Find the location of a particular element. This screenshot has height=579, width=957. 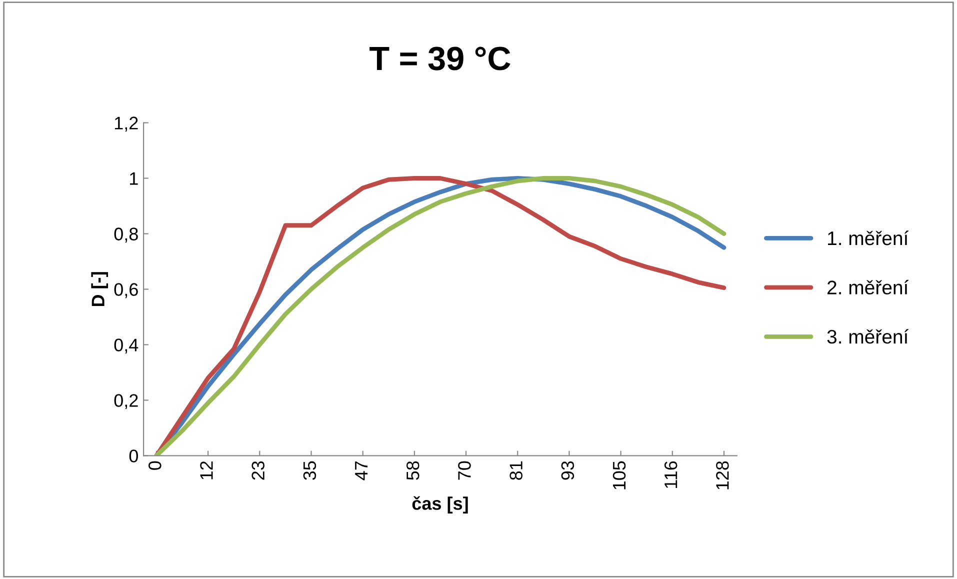

x-tick-label: 23 is located at coordinates (258, 470).